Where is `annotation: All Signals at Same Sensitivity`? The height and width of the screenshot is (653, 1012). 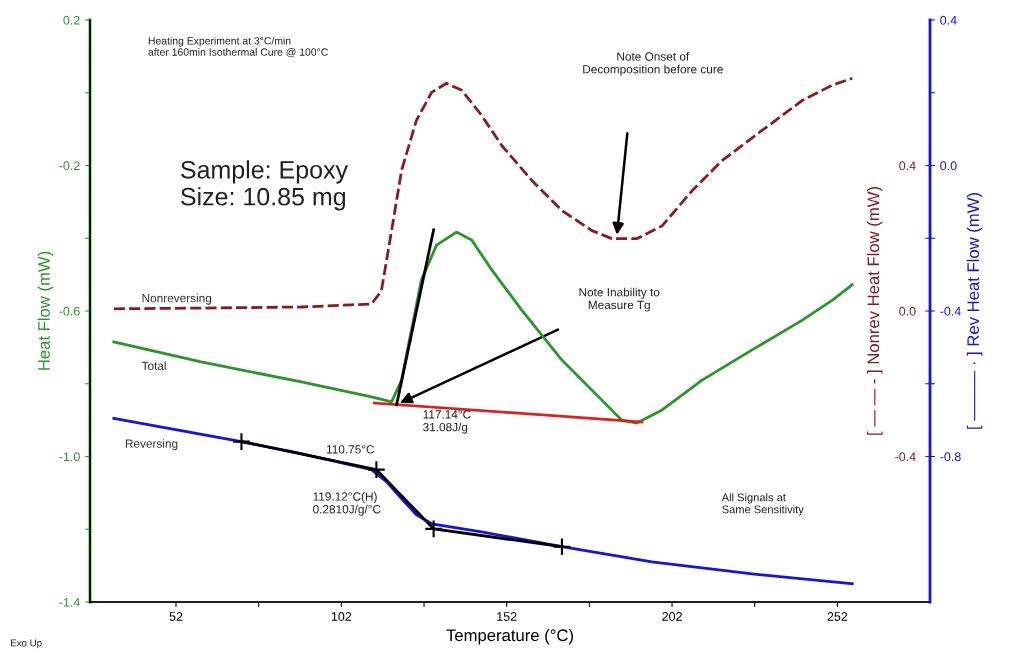
annotation: All Signals at Same Sensitivity is located at coordinates (762, 504).